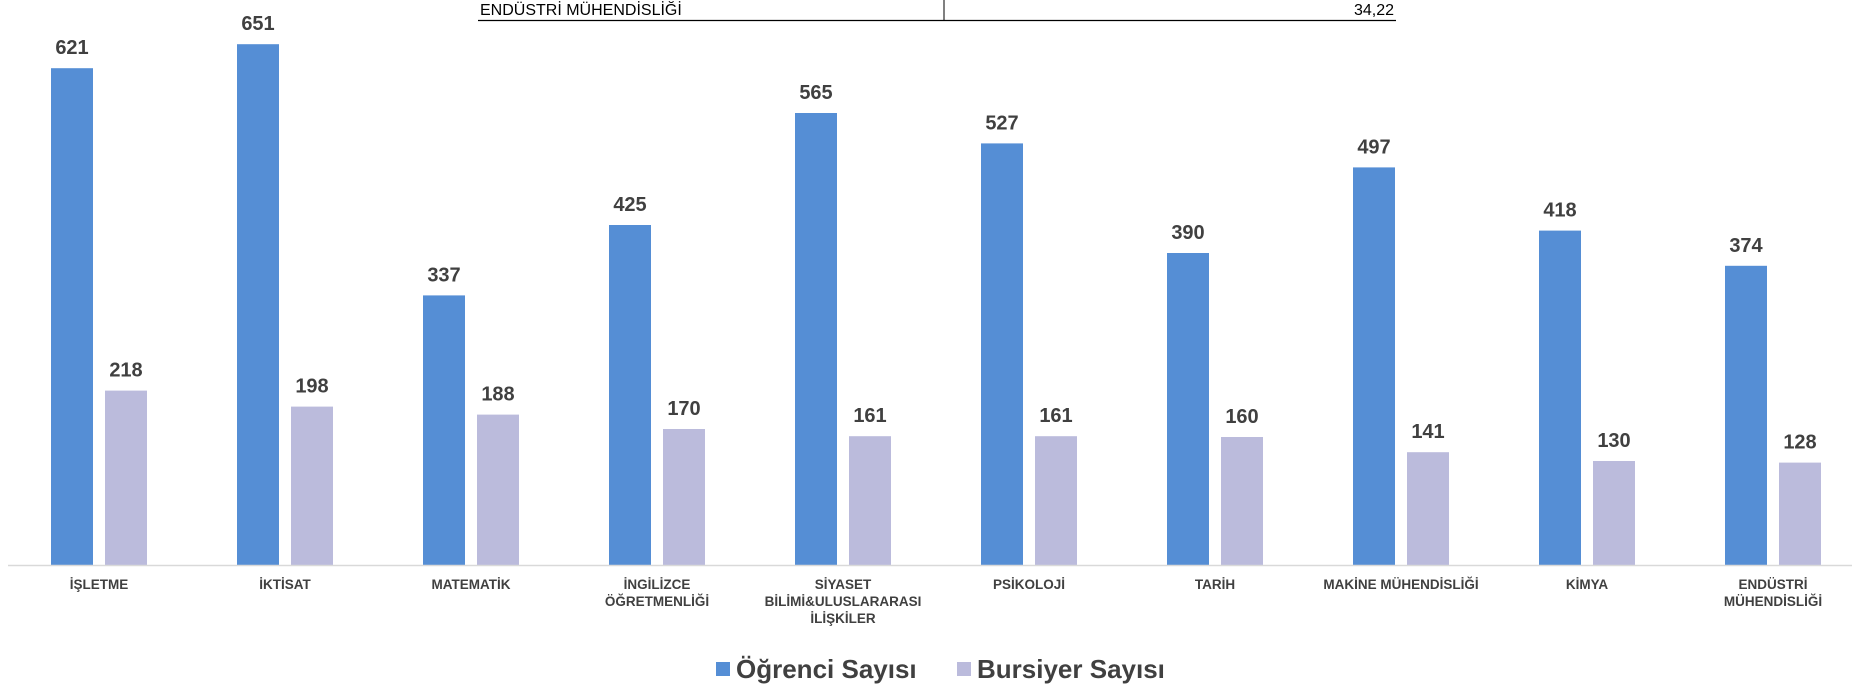 Image resolution: width=1858 pixels, height=686 pixels. What do you see at coordinates (1215, 584) in the screenshot?
I see `category-label-6: TARİH` at bounding box center [1215, 584].